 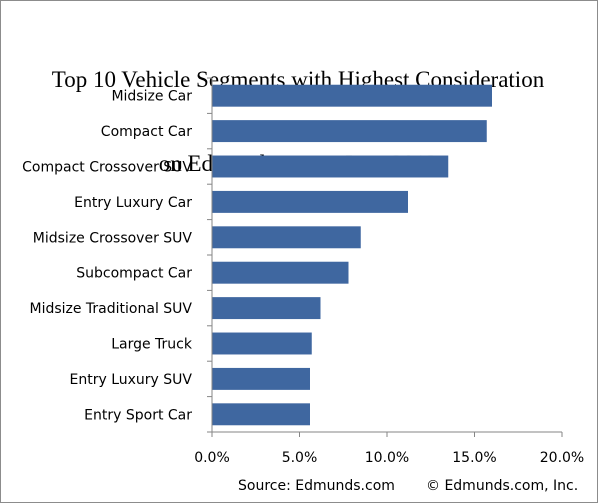 What do you see at coordinates (146, 132) in the screenshot?
I see `category-label-compact-car: Compact Car` at bounding box center [146, 132].